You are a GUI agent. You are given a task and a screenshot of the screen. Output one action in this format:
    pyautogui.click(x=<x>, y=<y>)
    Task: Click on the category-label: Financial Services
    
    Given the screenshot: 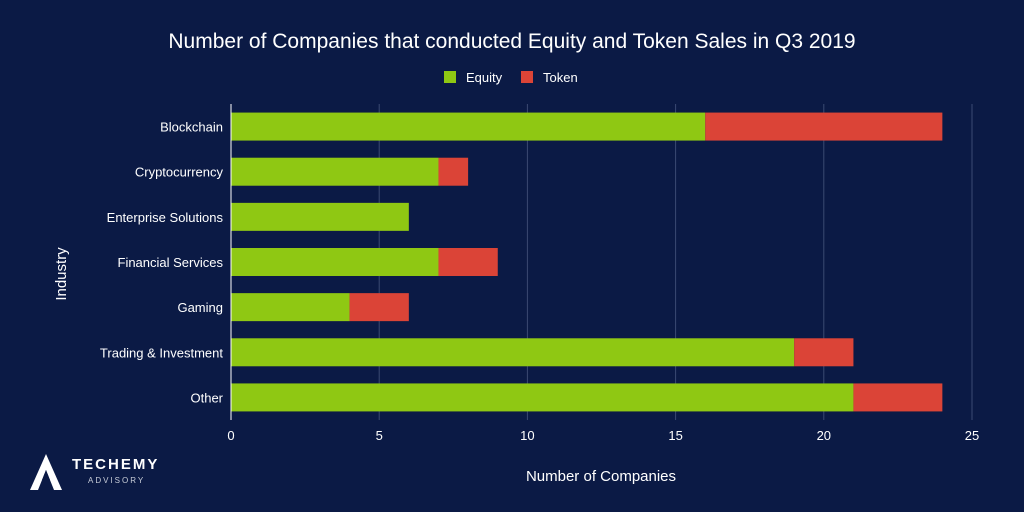 What is the action you would take?
    pyautogui.click(x=171, y=262)
    